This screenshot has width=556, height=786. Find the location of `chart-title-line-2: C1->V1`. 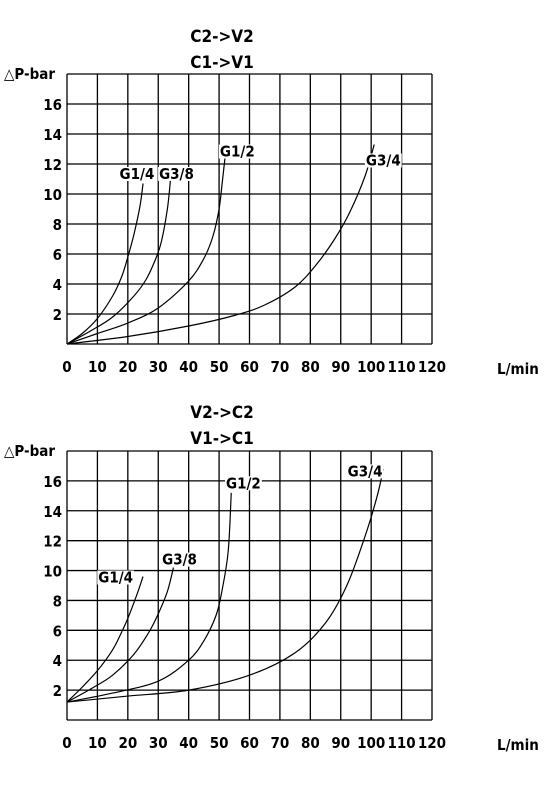

chart-title-line-2: C1->V1 is located at coordinates (222, 63).